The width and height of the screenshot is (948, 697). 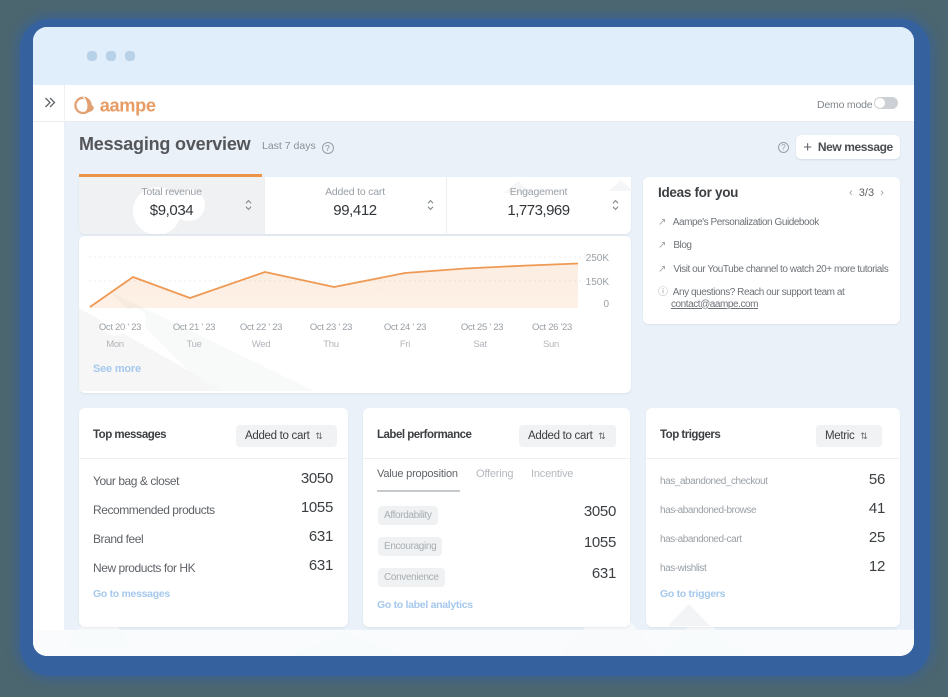 I want to click on svg-text: Thu, so click(x=330, y=344).